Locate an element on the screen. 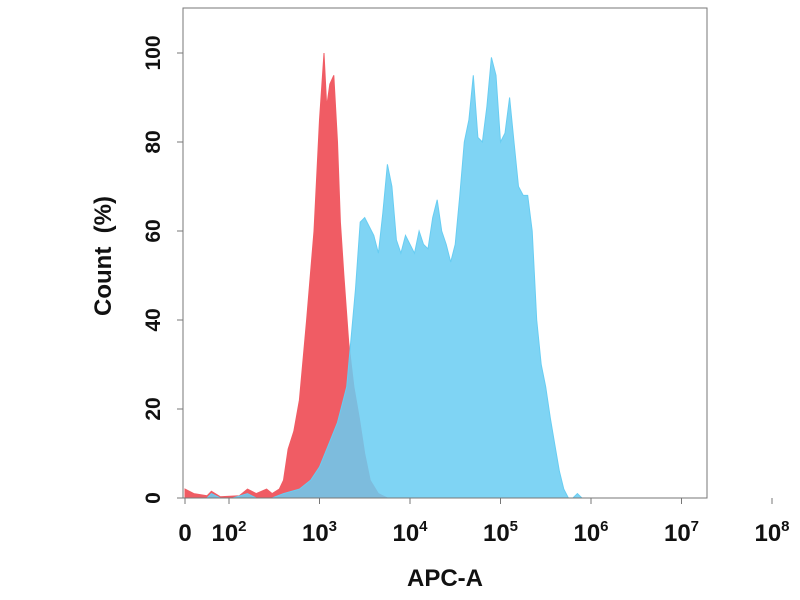 This screenshot has height=600, width=800. x-tick-label: 10⁷ is located at coordinates (681, 532).